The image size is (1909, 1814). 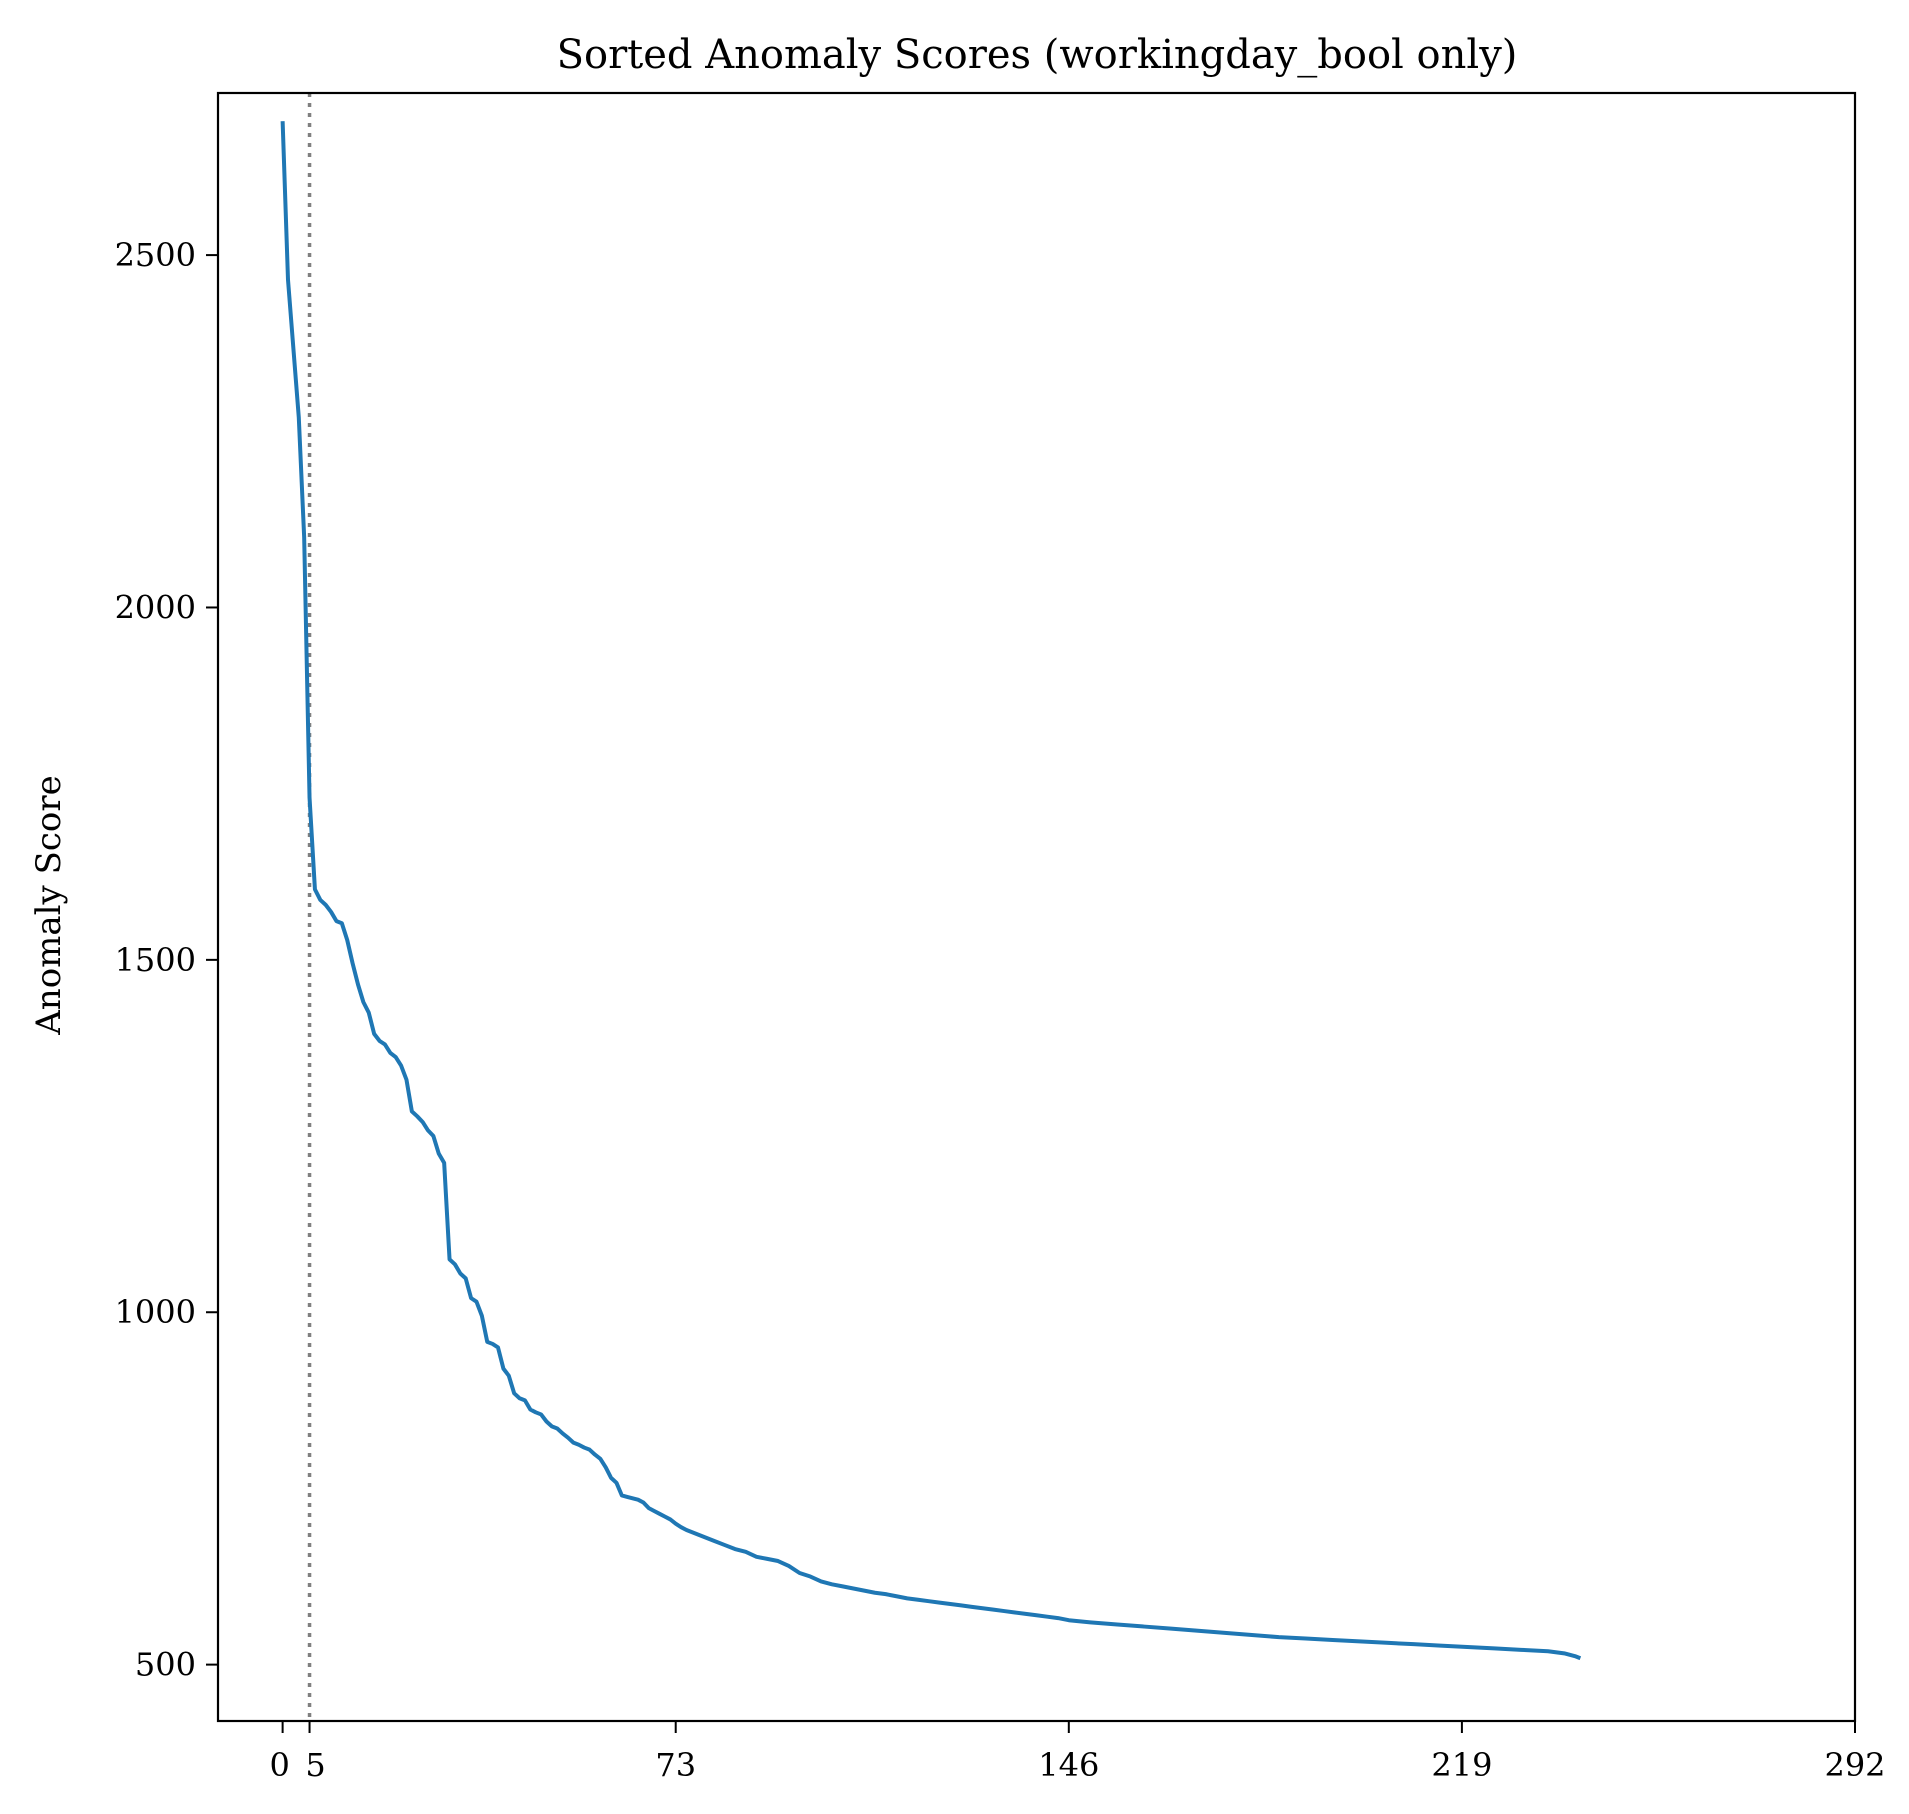 What do you see at coordinates (1461, 1765) in the screenshot?
I see `x-tick-label-4: 219` at bounding box center [1461, 1765].